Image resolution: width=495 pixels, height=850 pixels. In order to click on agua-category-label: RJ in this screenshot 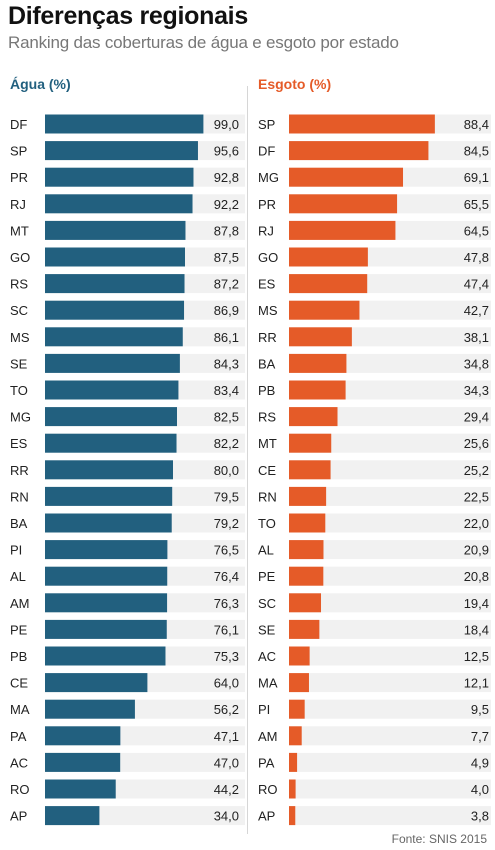, I will do `click(18, 204)`.